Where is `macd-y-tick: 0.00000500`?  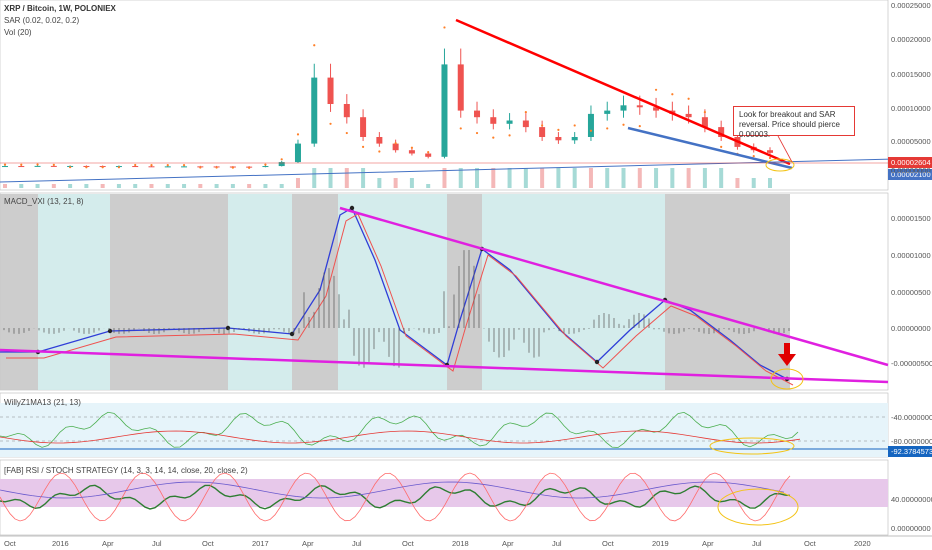 macd-y-tick: 0.00000500 is located at coordinates (911, 292).